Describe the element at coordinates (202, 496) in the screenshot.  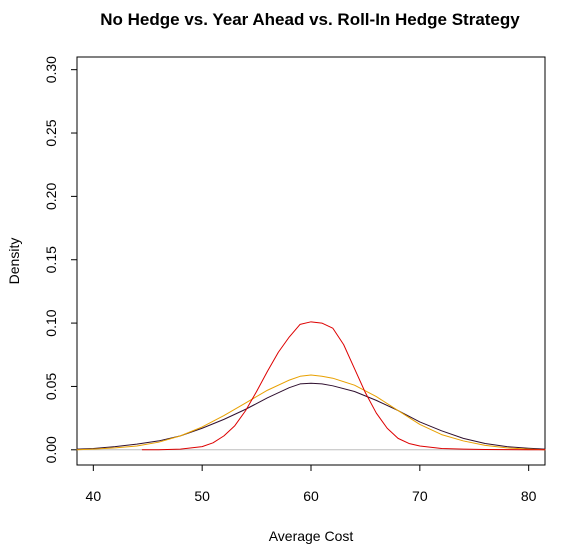
I see `x-tick-label: 50` at that location.